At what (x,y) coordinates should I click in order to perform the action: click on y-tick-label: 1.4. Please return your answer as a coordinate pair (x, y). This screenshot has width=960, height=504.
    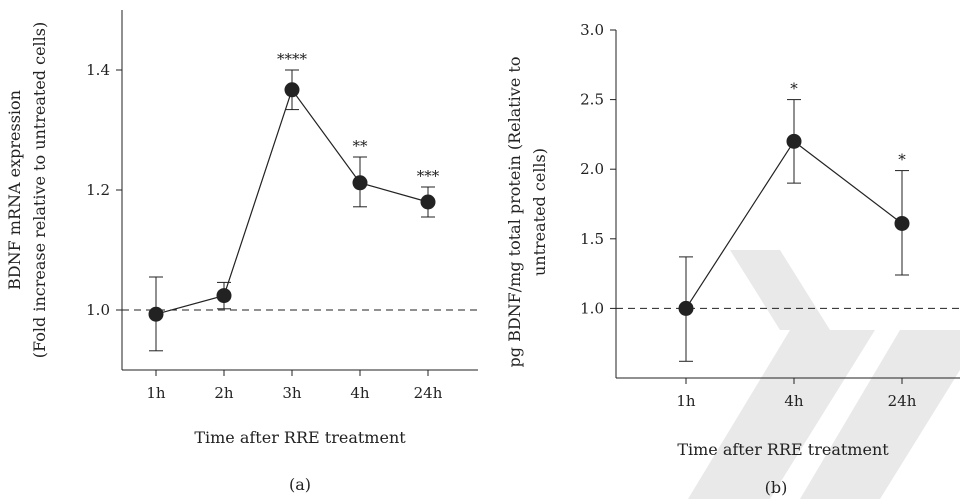
    Looking at the image, I should click on (98, 70).